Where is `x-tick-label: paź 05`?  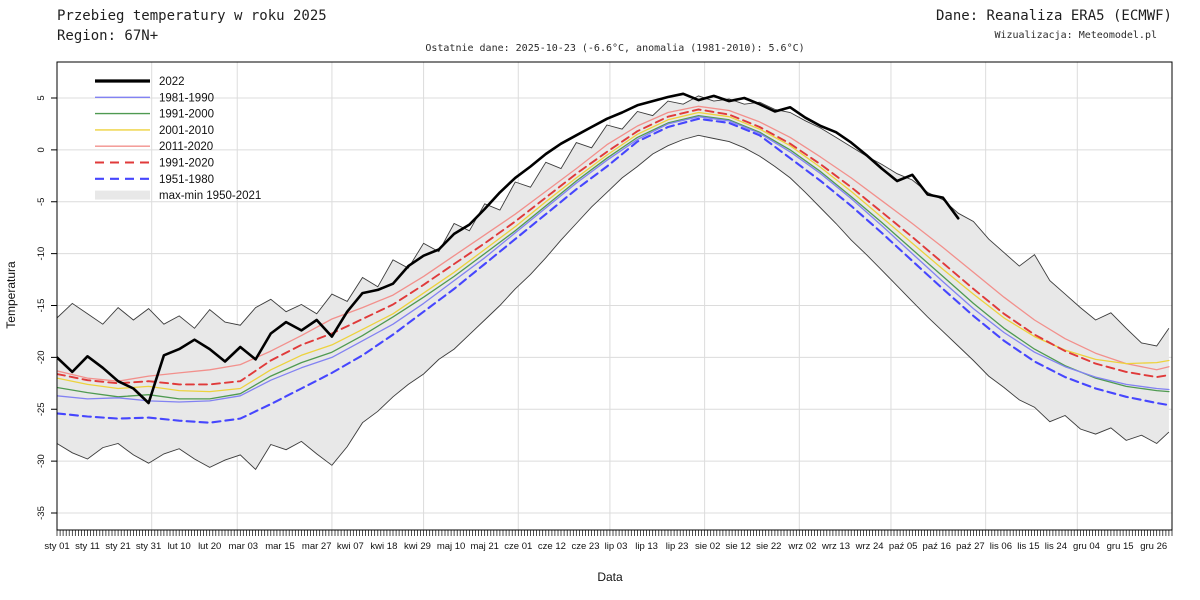
x-tick-label: paź 05 is located at coordinates (903, 546).